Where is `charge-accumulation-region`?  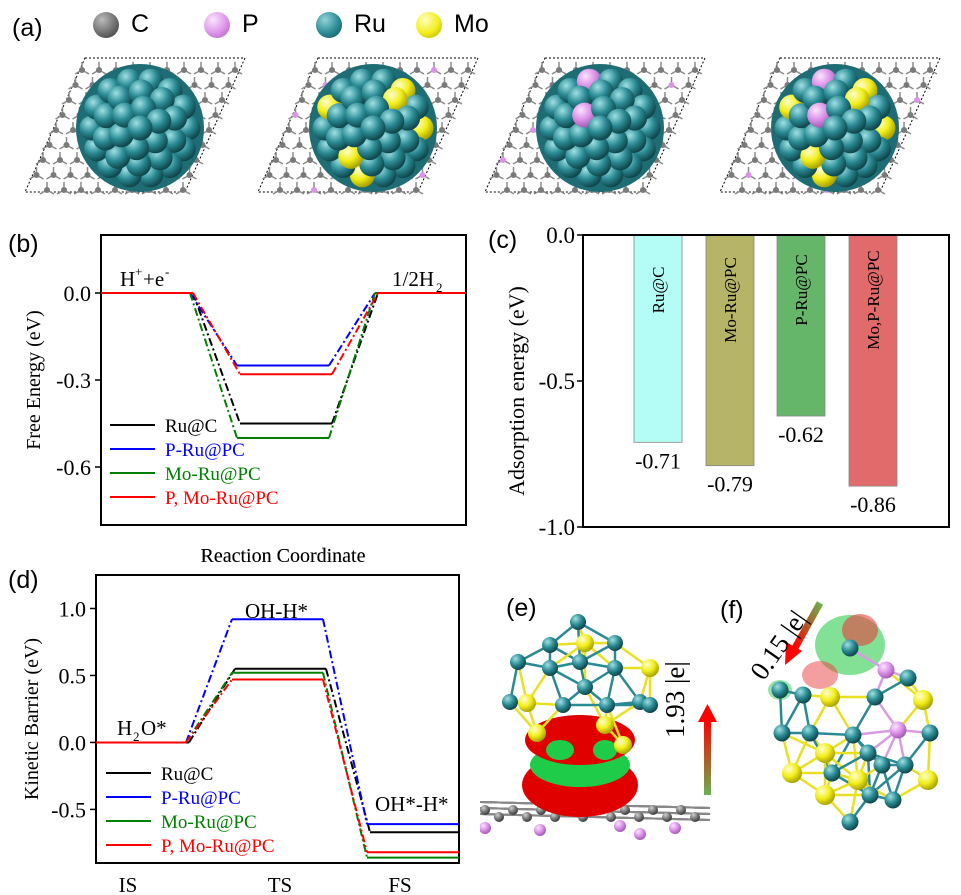
charge-accumulation-region is located at coordinates (860, 630).